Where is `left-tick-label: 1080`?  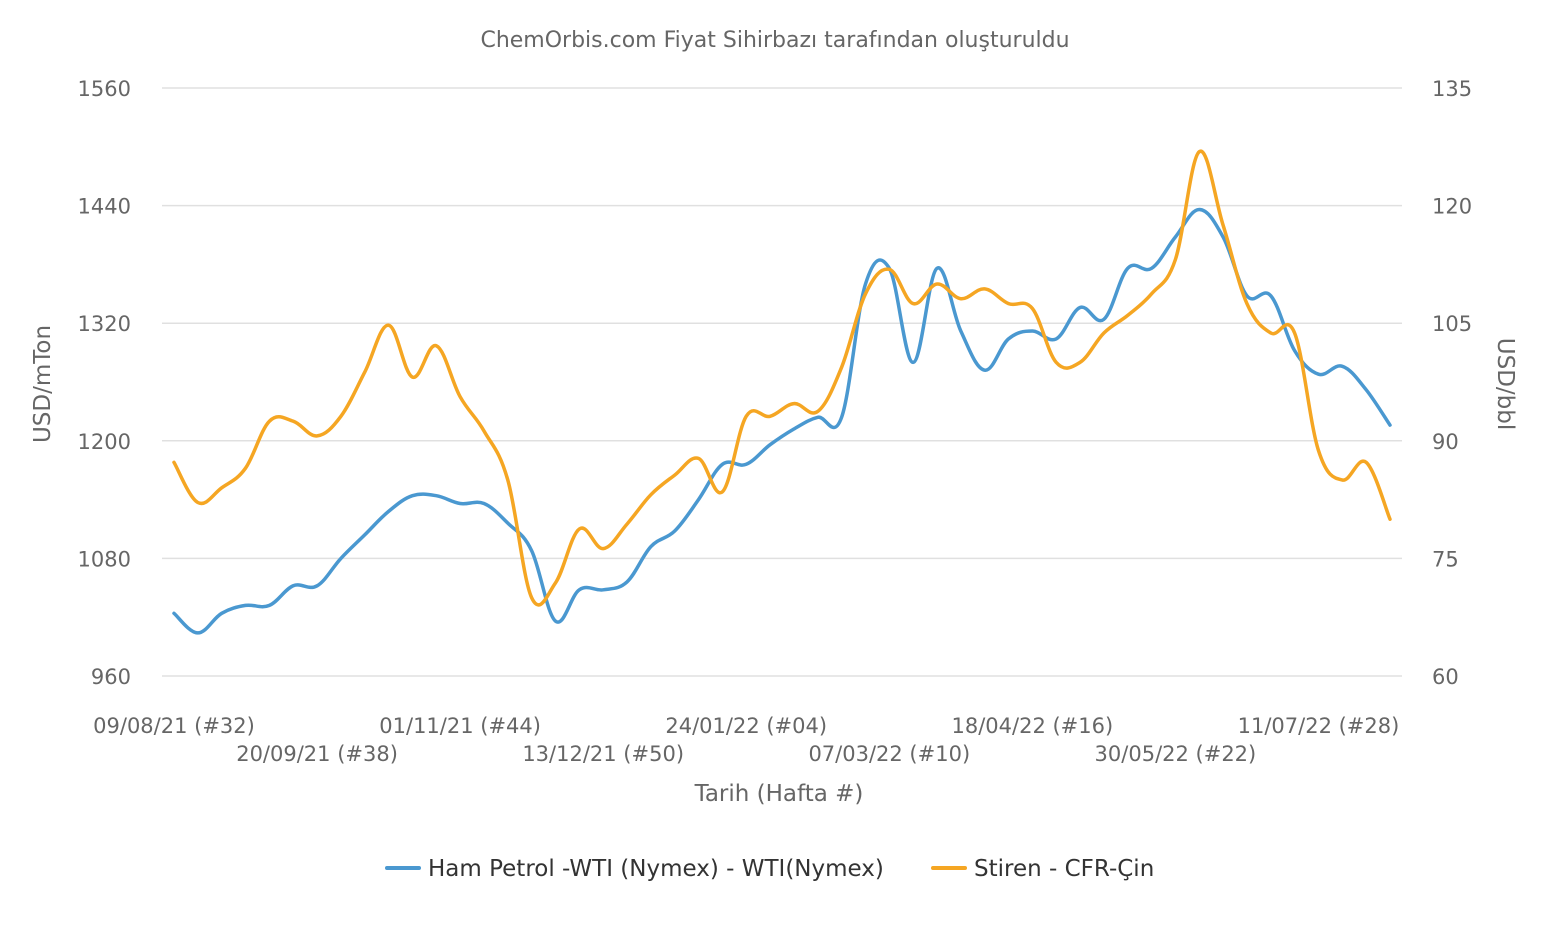
left-tick-label: 1080 is located at coordinates (104, 559).